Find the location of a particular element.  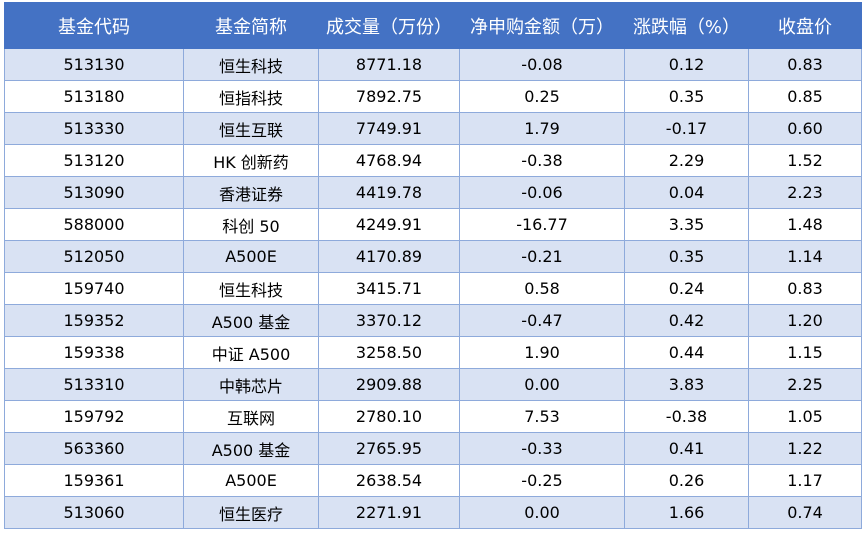

cell-net-subscription: 0.58 is located at coordinates (542, 288).